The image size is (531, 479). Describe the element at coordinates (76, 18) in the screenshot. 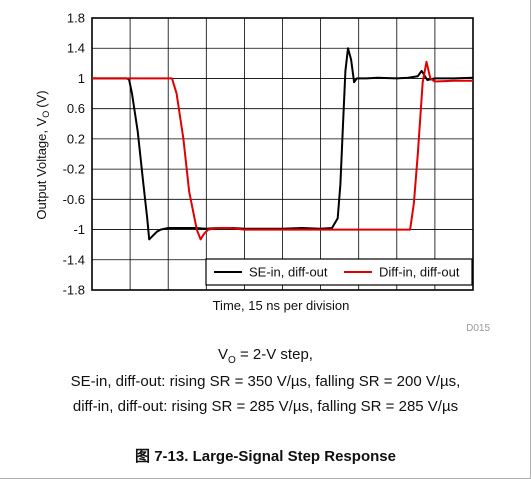

I see `y-tick-label: 1.8` at that location.